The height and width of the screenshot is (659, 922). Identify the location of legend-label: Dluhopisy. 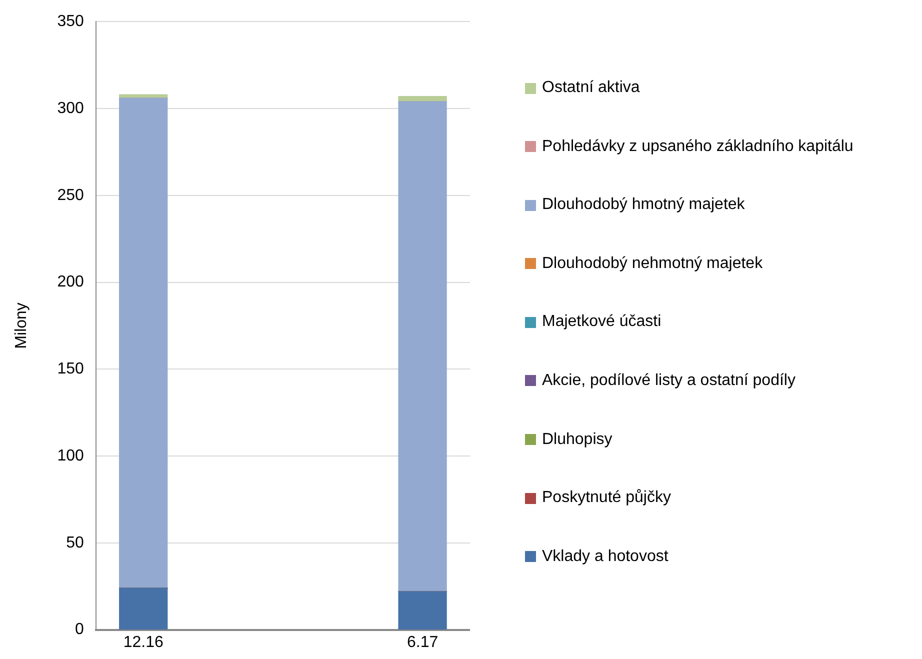
(577, 439).